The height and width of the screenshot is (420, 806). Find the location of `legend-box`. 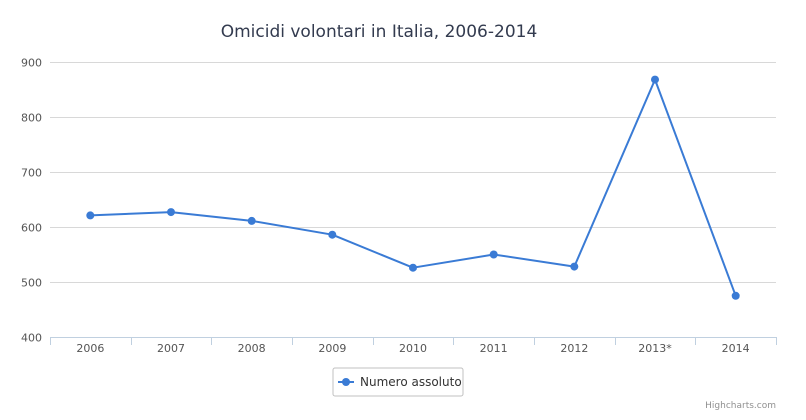

legend-box is located at coordinates (398, 382).